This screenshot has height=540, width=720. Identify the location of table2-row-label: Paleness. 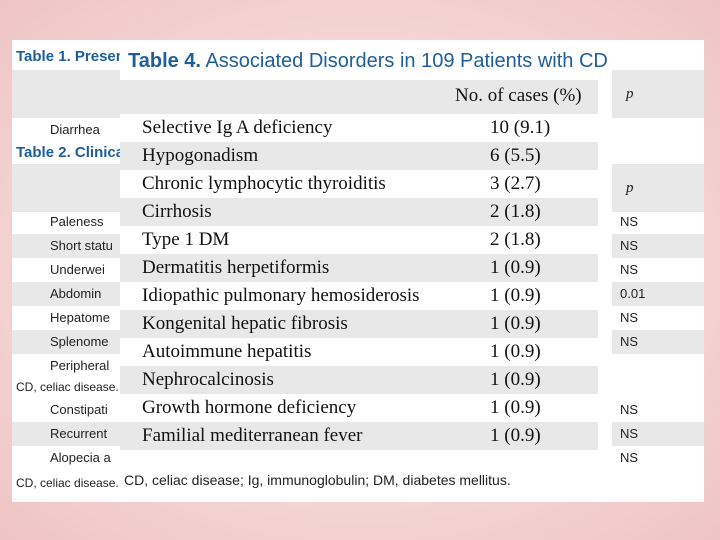
(77, 221).